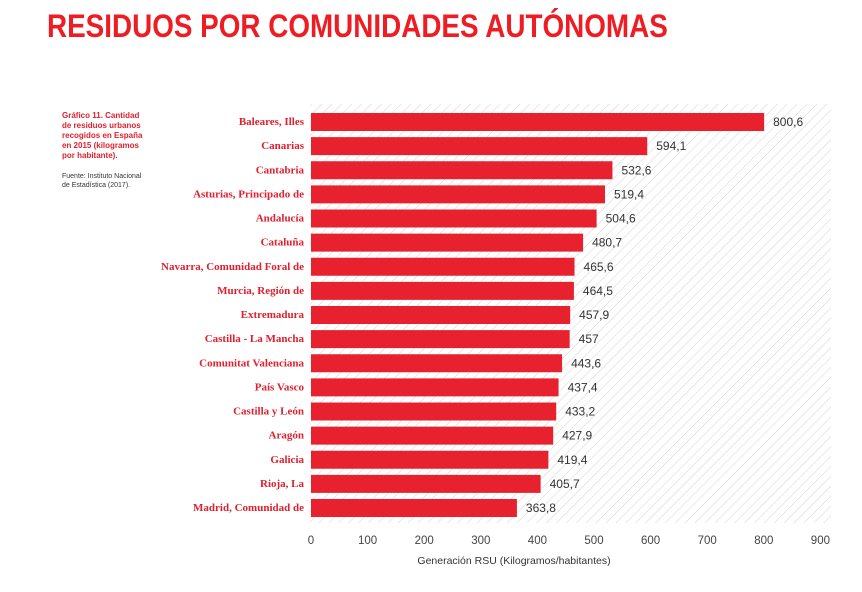 This screenshot has height=592, width=862. Describe the element at coordinates (594, 315) in the screenshot. I see `value-label: 457,9` at that location.